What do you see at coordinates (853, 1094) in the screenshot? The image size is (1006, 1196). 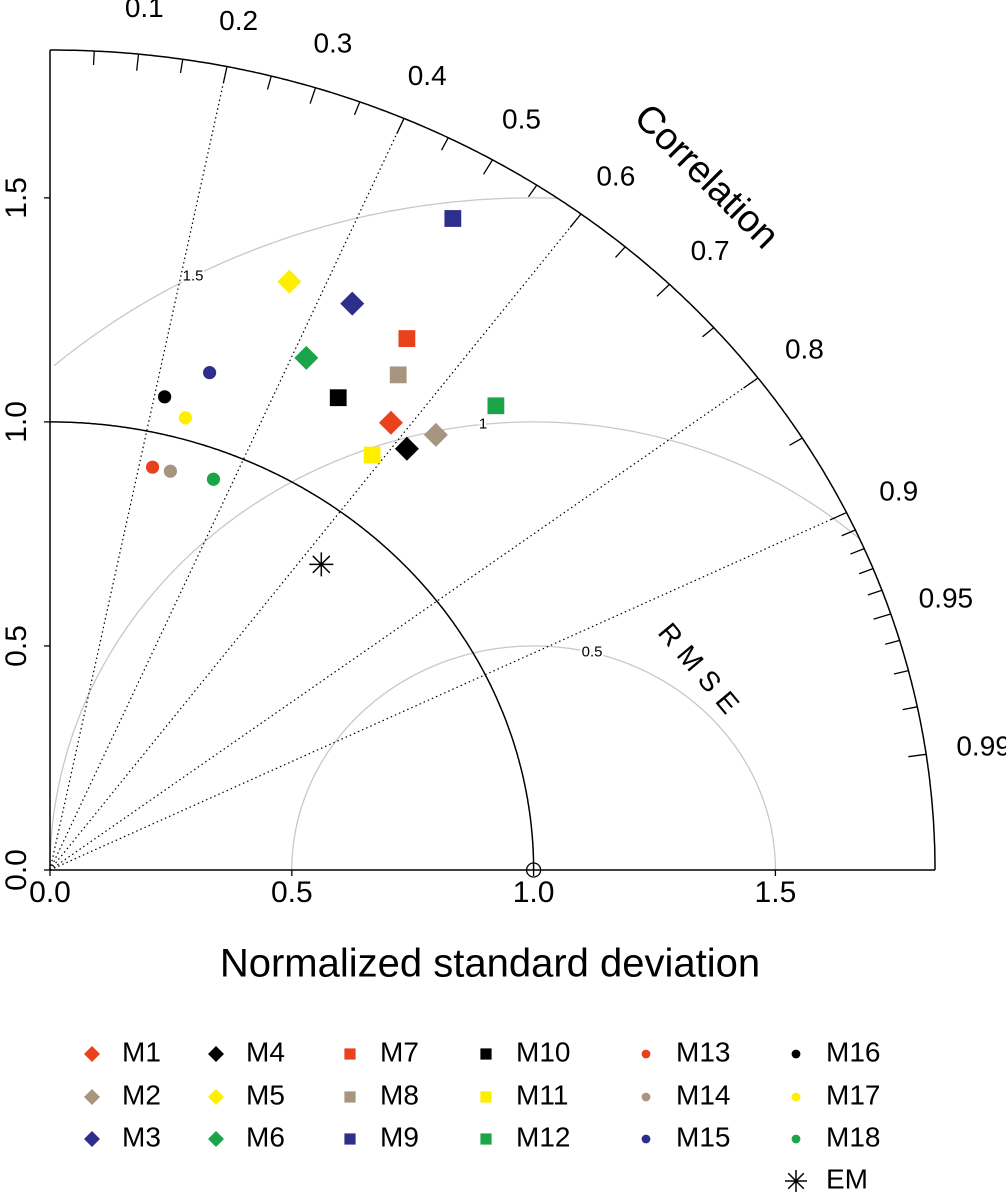 I see `legend-label: M17` at bounding box center [853, 1094].